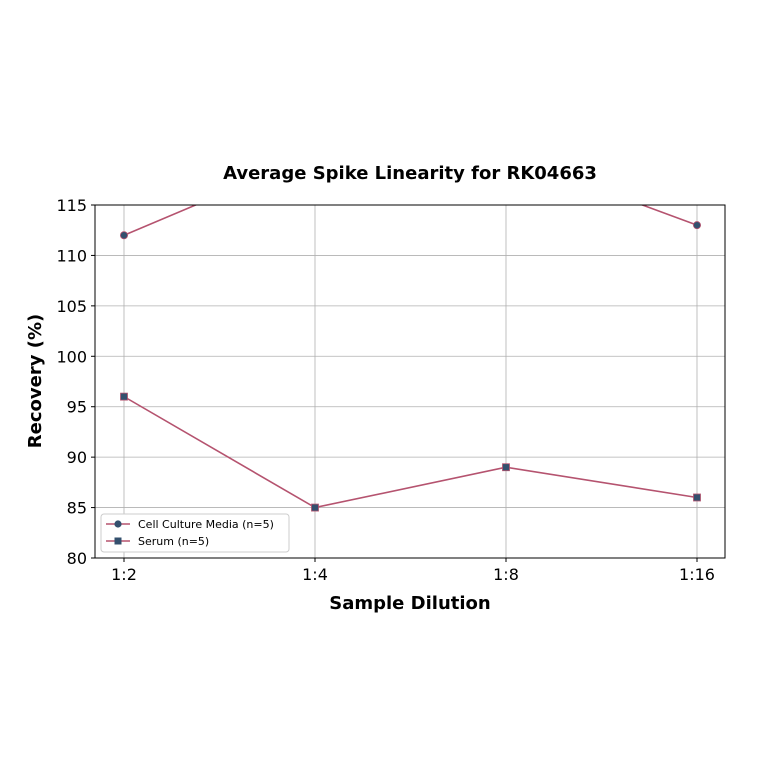  Describe the element at coordinates (409, 603) in the screenshot. I see `x-axis-label: Sample Dilution` at that location.